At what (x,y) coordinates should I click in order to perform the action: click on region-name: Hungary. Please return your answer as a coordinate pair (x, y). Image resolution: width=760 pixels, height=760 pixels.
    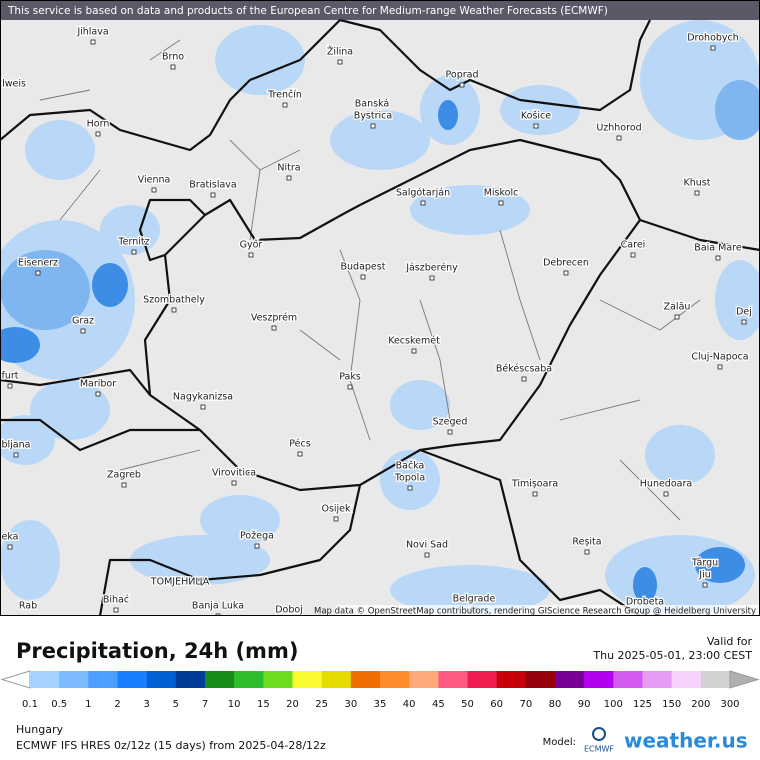
    Looking at the image, I should click on (39, 729).